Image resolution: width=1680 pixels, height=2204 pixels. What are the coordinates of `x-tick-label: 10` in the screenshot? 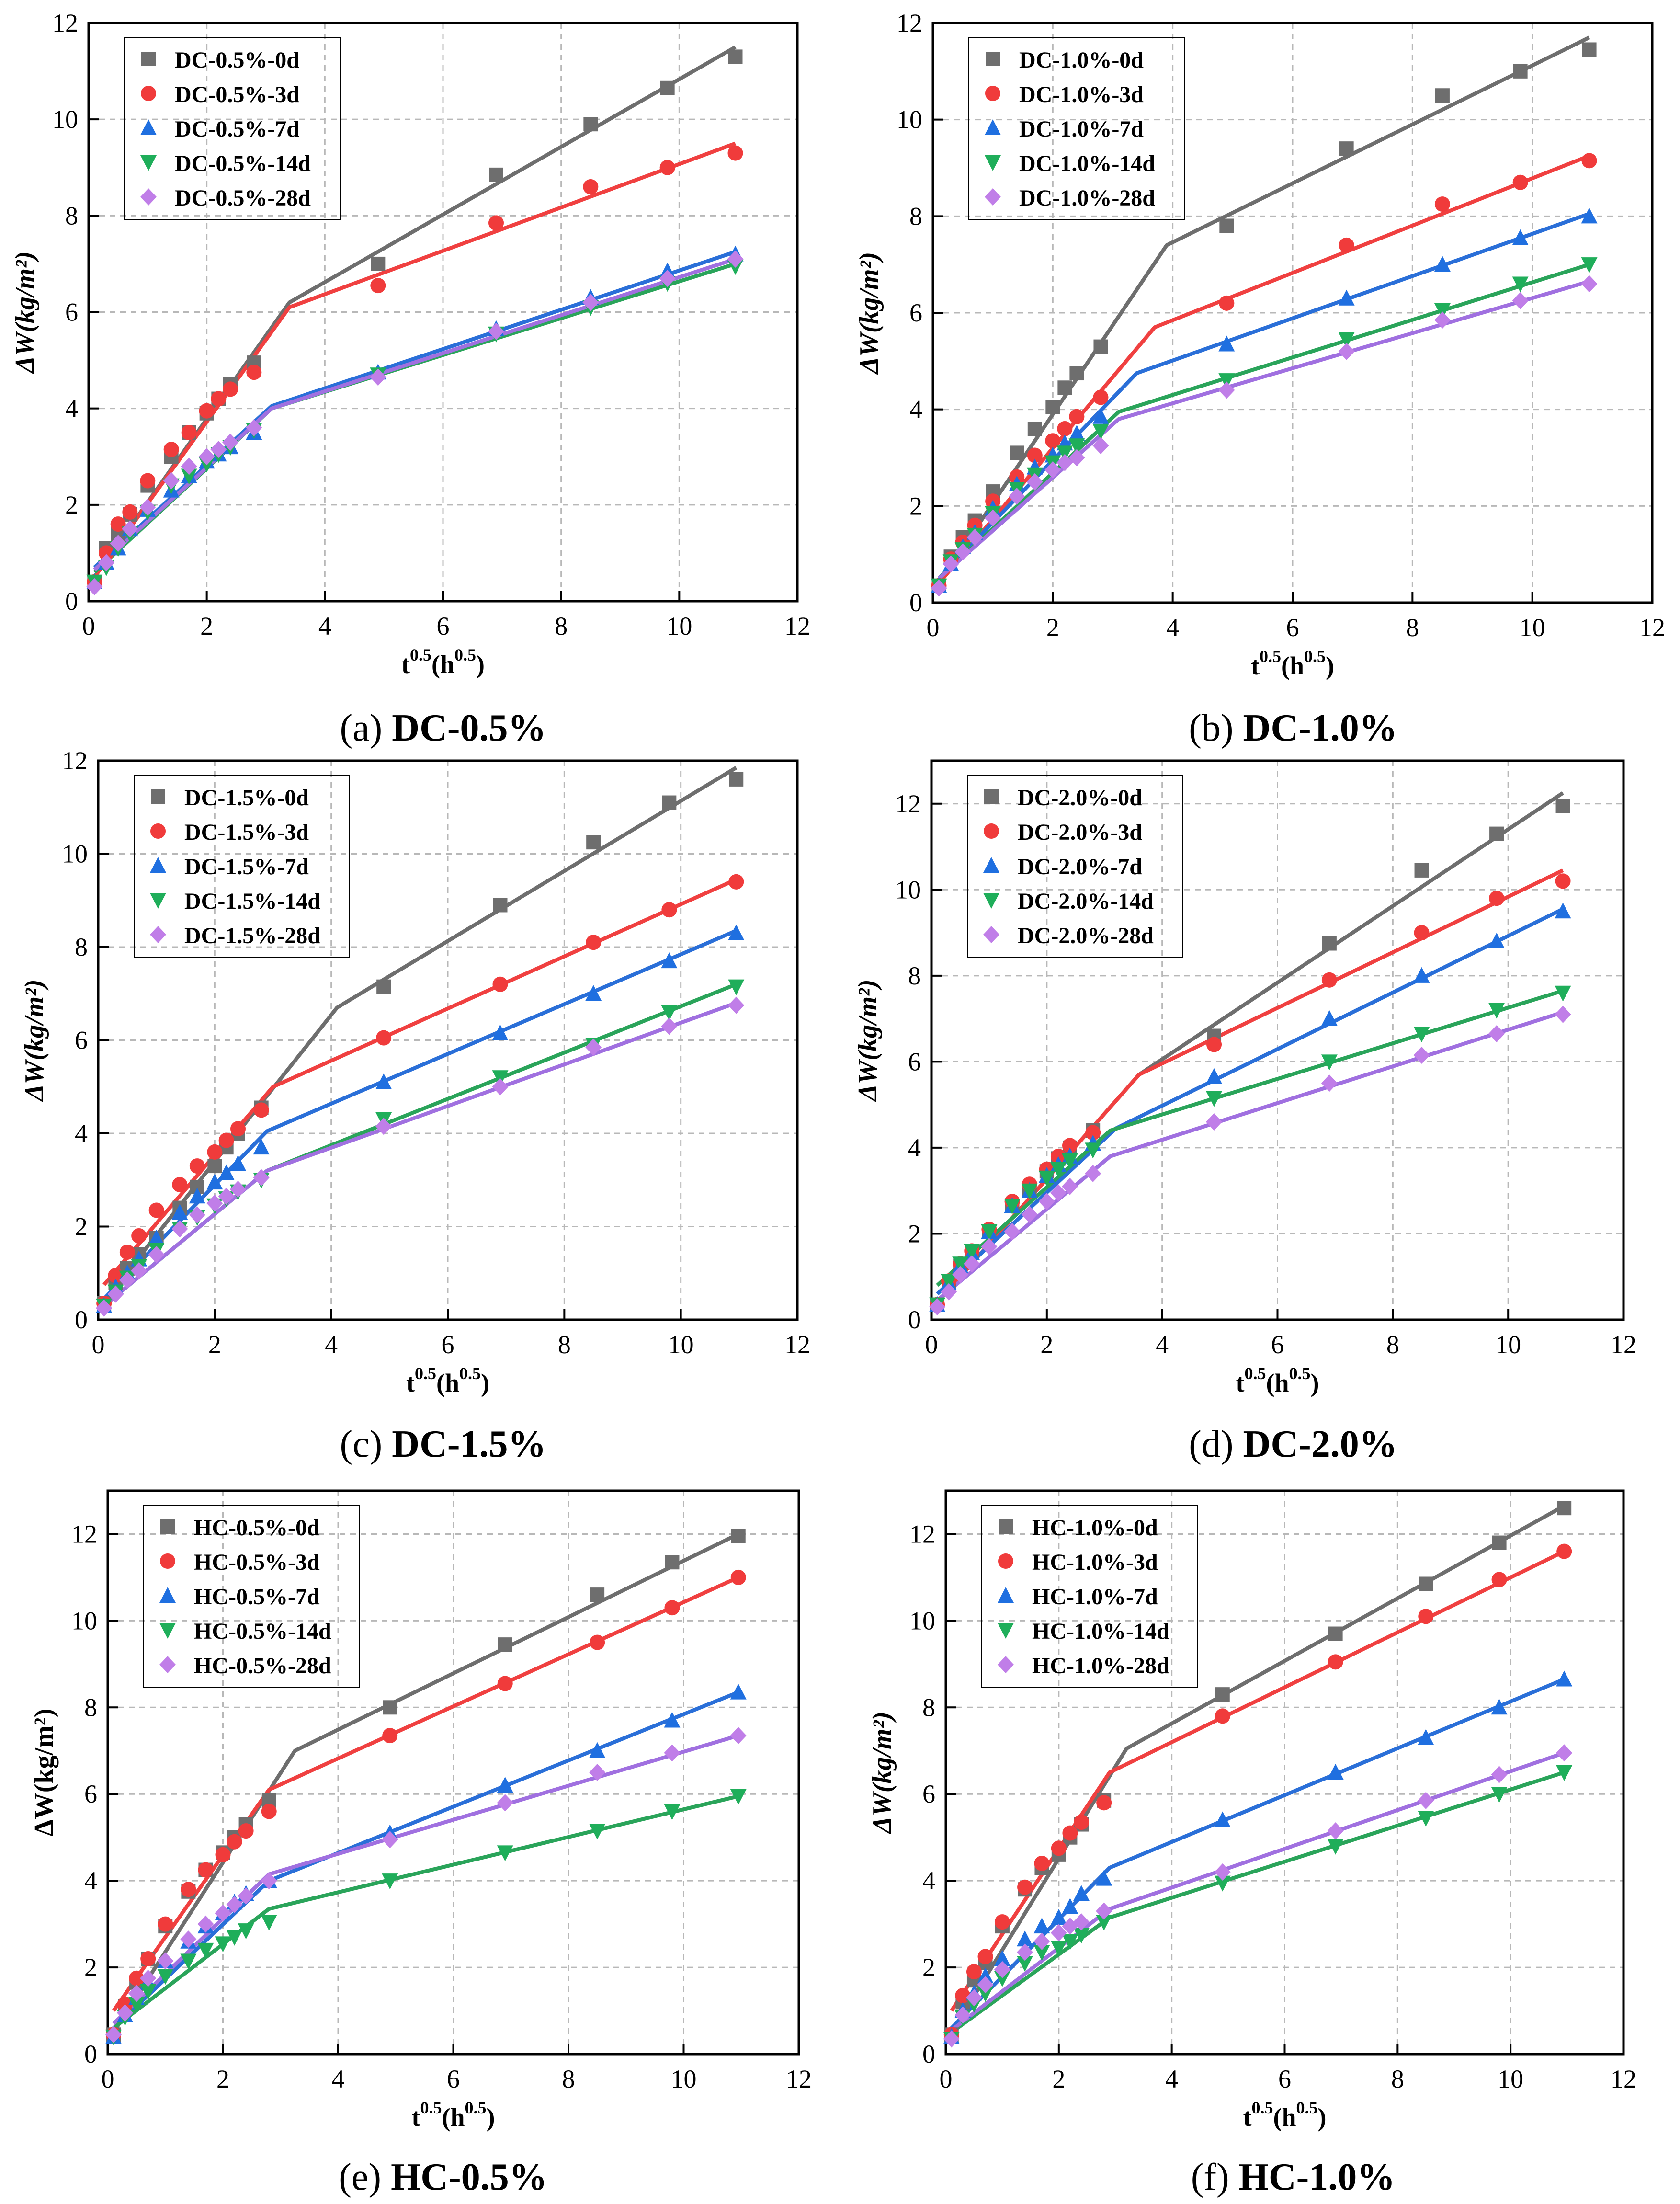 It's located at (1511, 2079).